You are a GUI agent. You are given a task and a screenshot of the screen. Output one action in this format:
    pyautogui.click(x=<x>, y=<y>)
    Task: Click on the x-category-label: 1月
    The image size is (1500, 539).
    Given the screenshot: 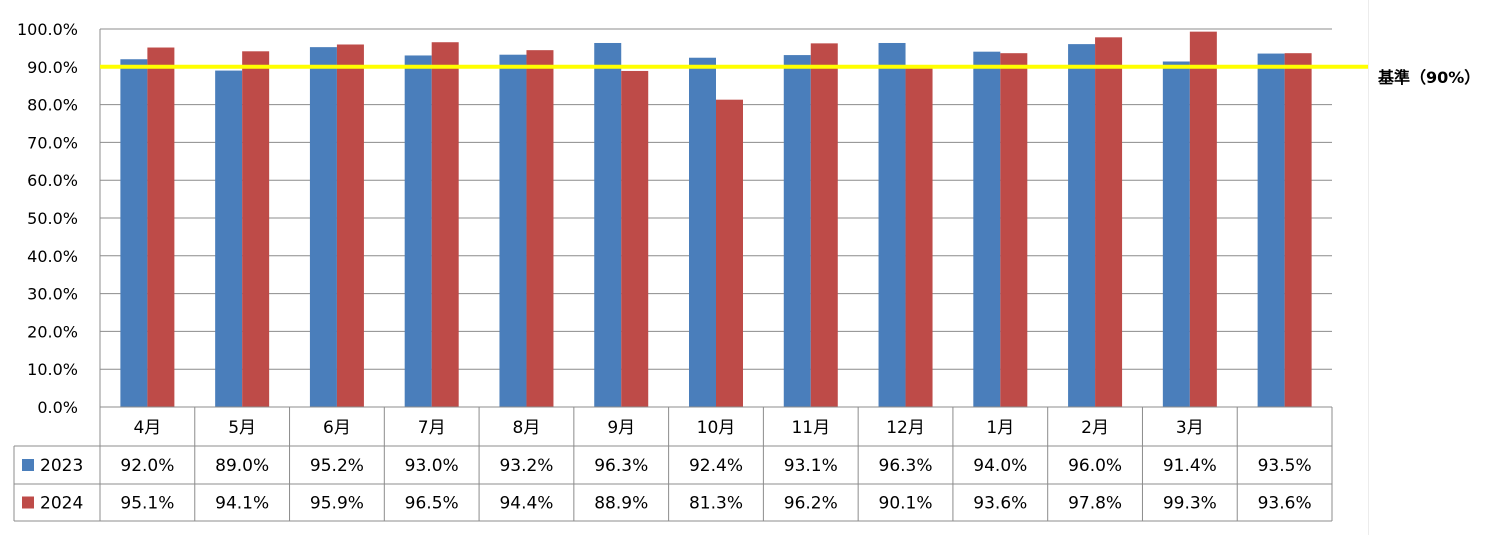 What is the action you would take?
    pyautogui.click(x=1000, y=428)
    